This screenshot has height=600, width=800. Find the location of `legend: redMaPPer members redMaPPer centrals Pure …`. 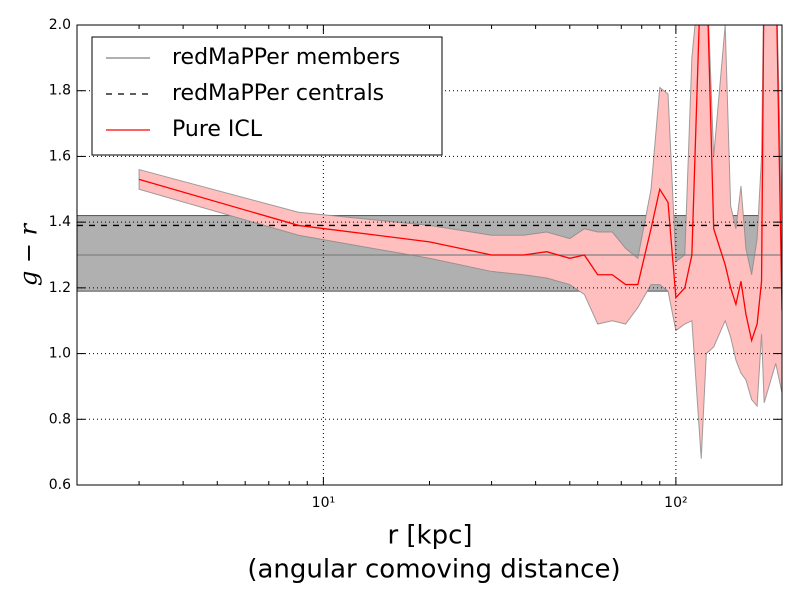

legend: redMaPPer members redMaPPer centrals Pure … is located at coordinates (267, 96).